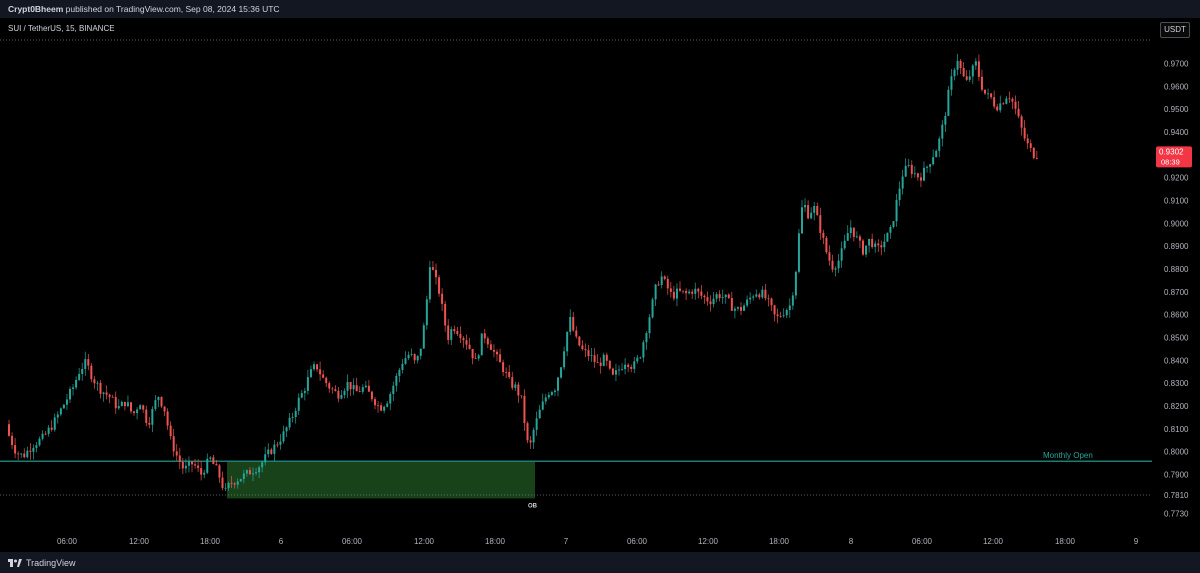  I want to click on symbol-legend: SUI / TetherUS, 15, BINANCE, so click(61, 28).